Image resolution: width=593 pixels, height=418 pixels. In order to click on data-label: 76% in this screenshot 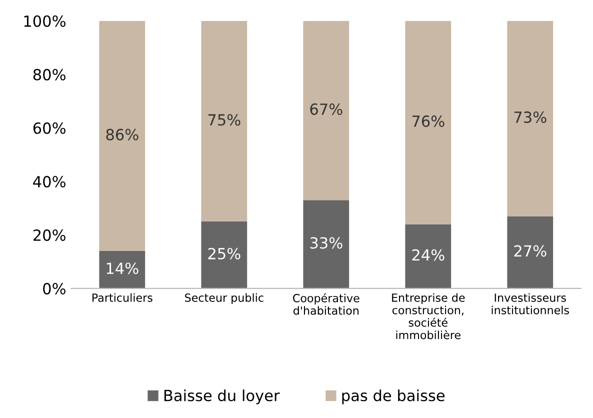, I will do `click(428, 121)`.